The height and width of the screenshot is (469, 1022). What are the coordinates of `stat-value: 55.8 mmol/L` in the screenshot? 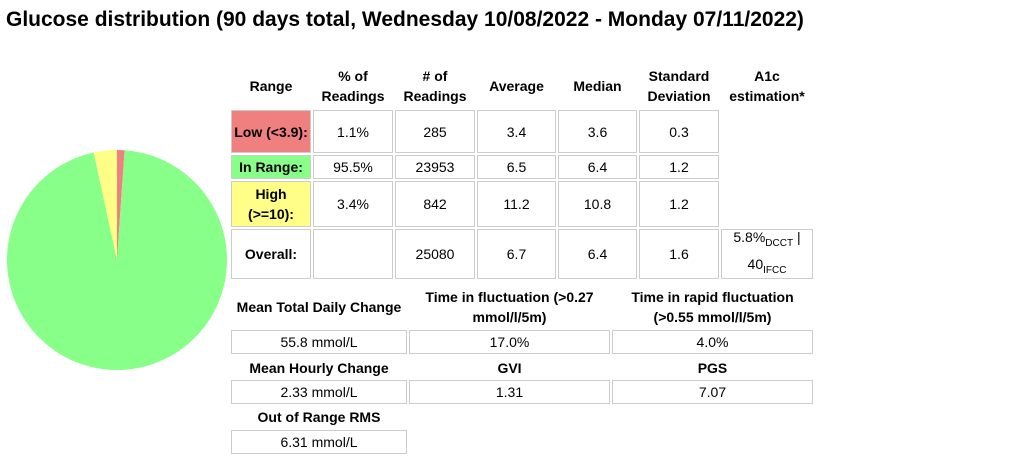 It's located at (319, 342).